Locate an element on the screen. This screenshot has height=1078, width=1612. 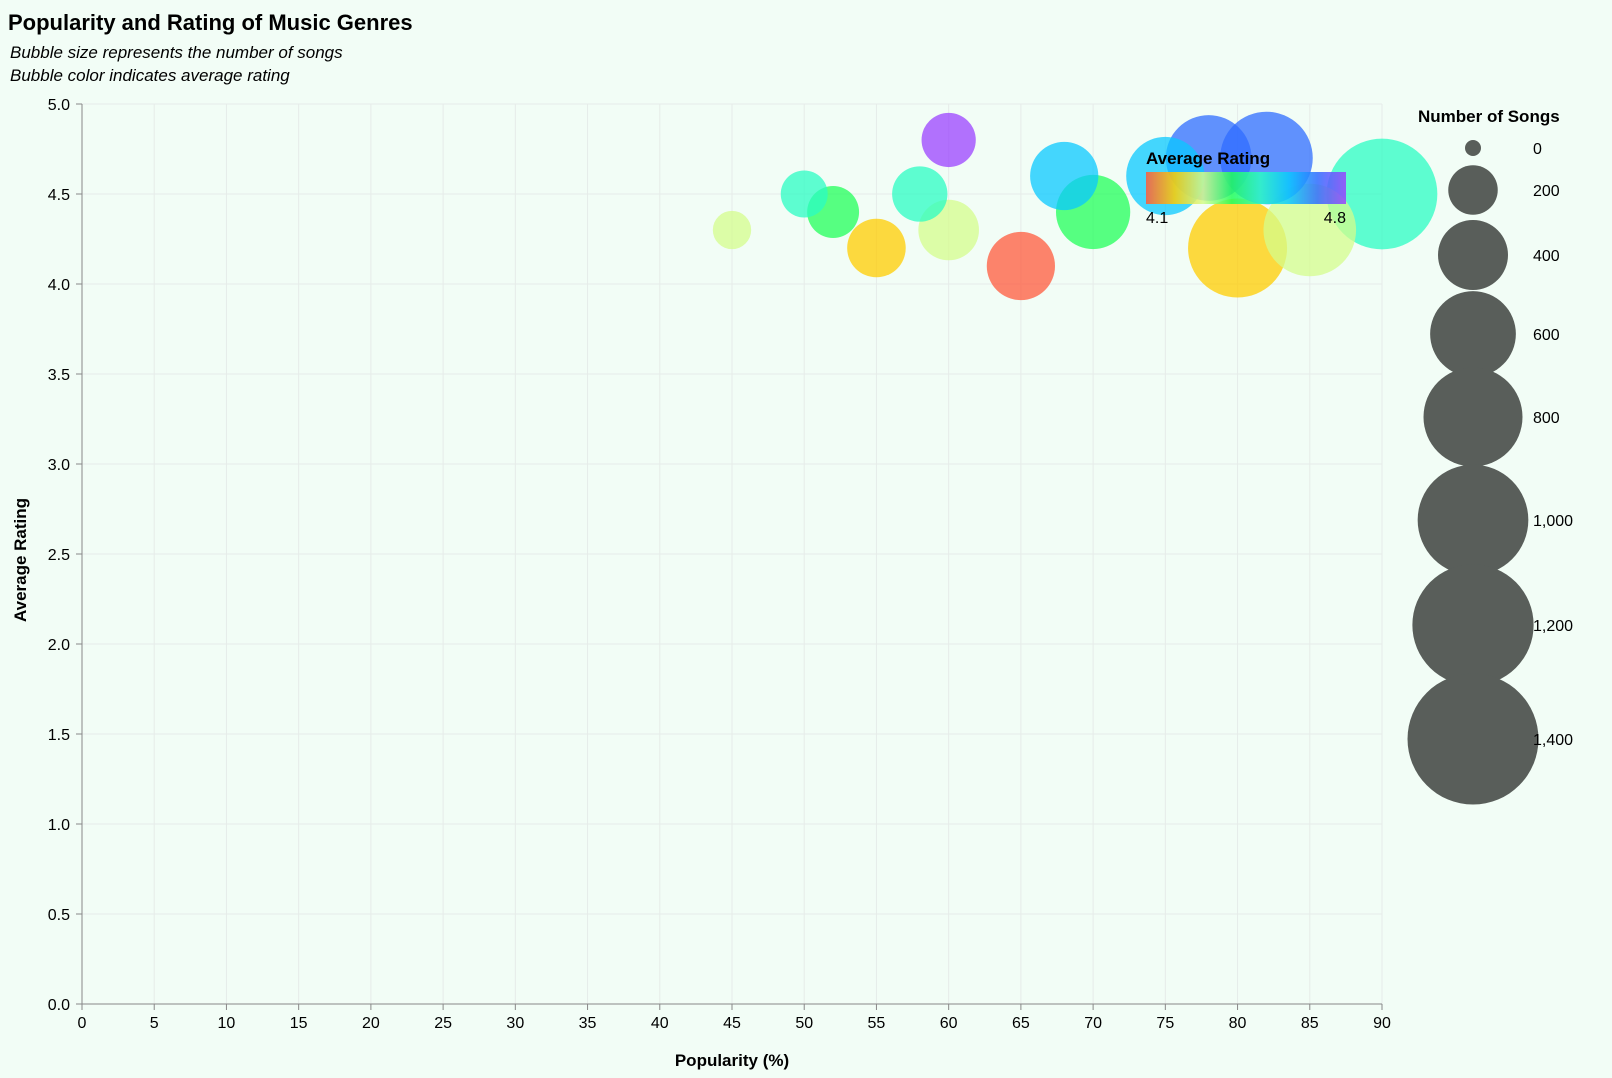
size-legend-label: 800 is located at coordinates (1546, 418).